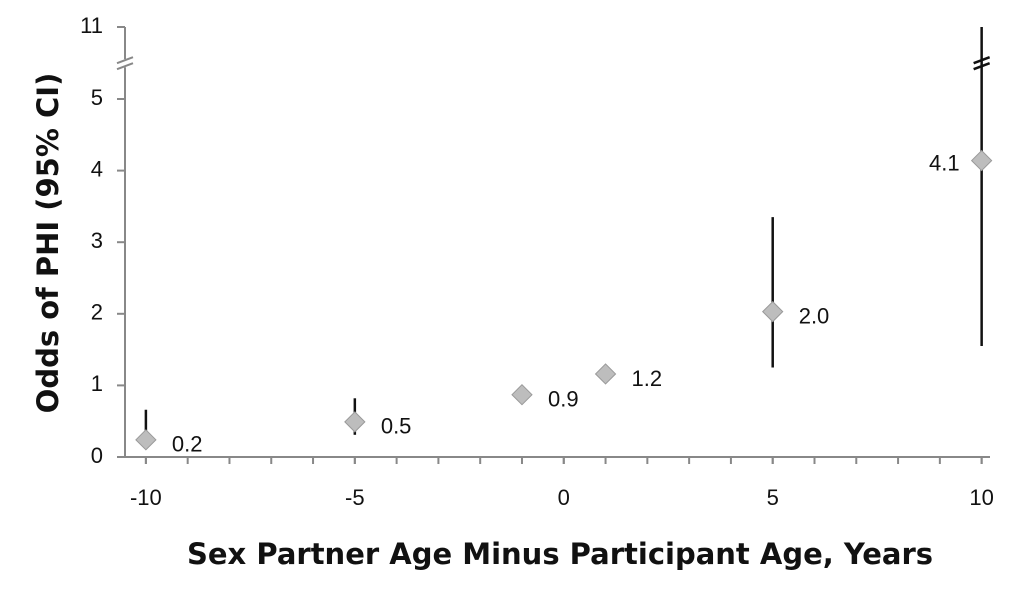  What do you see at coordinates (981, 497) in the screenshot?
I see `x-tick-label: 10` at bounding box center [981, 497].